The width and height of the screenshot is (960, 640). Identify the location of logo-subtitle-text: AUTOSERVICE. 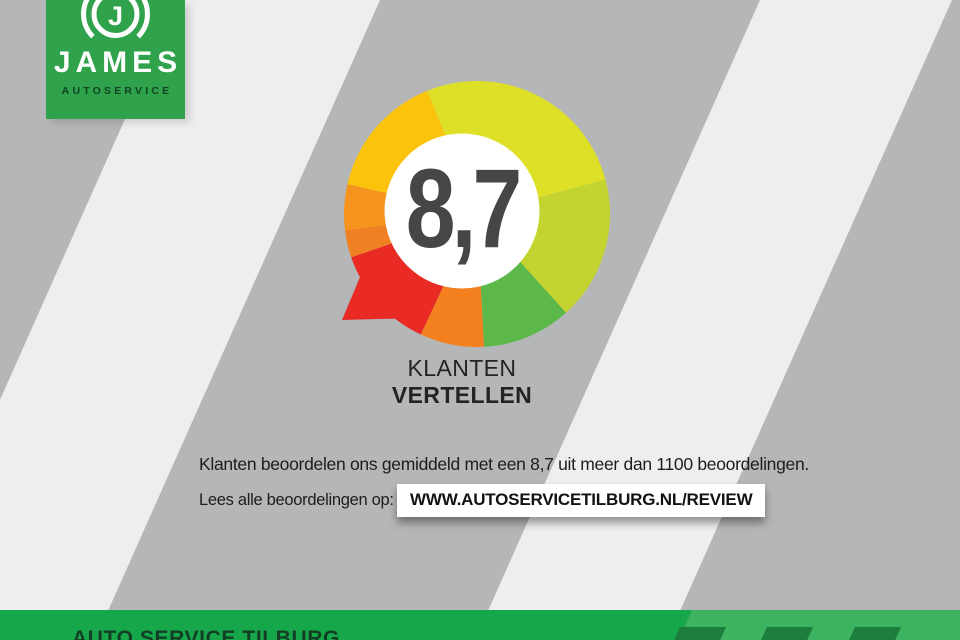
(117, 91).